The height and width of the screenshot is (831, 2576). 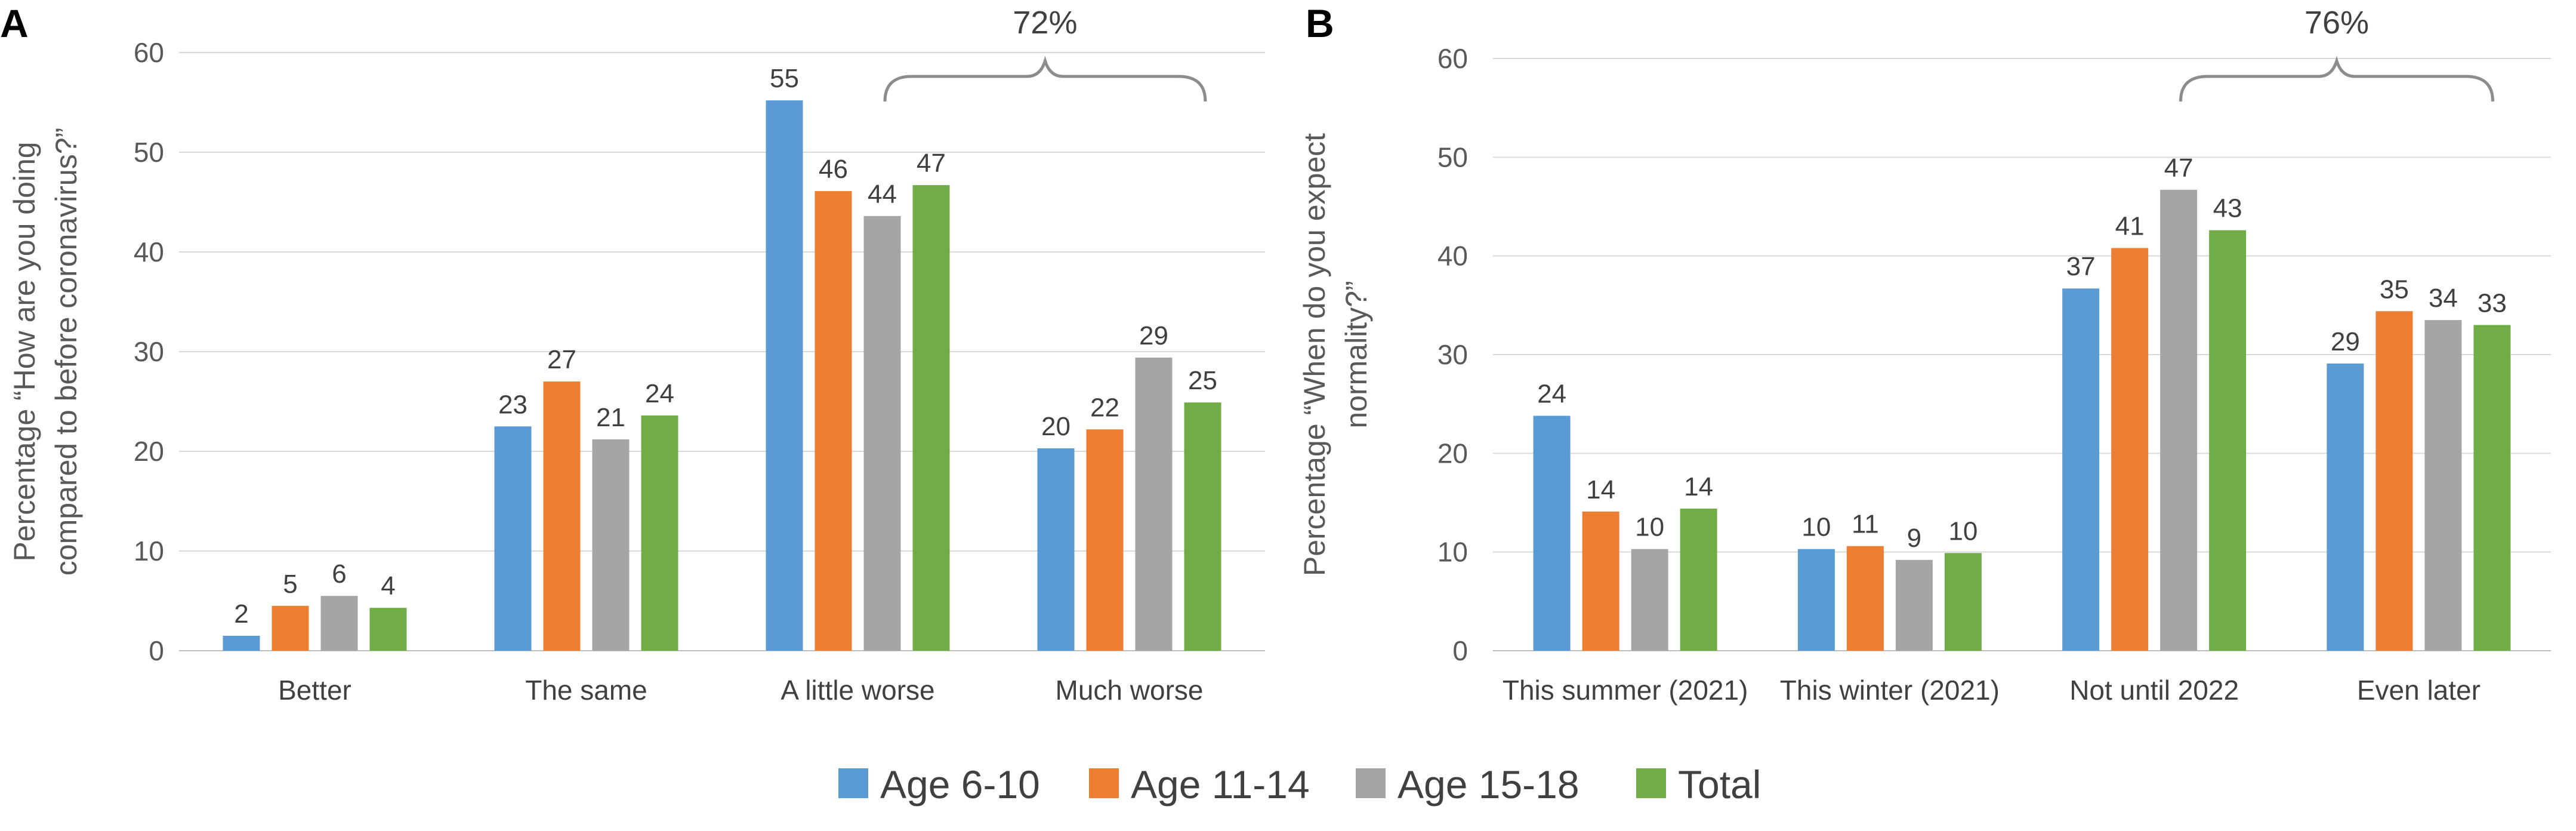 I want to click on data-label: 2, so click(x=241, y=614).